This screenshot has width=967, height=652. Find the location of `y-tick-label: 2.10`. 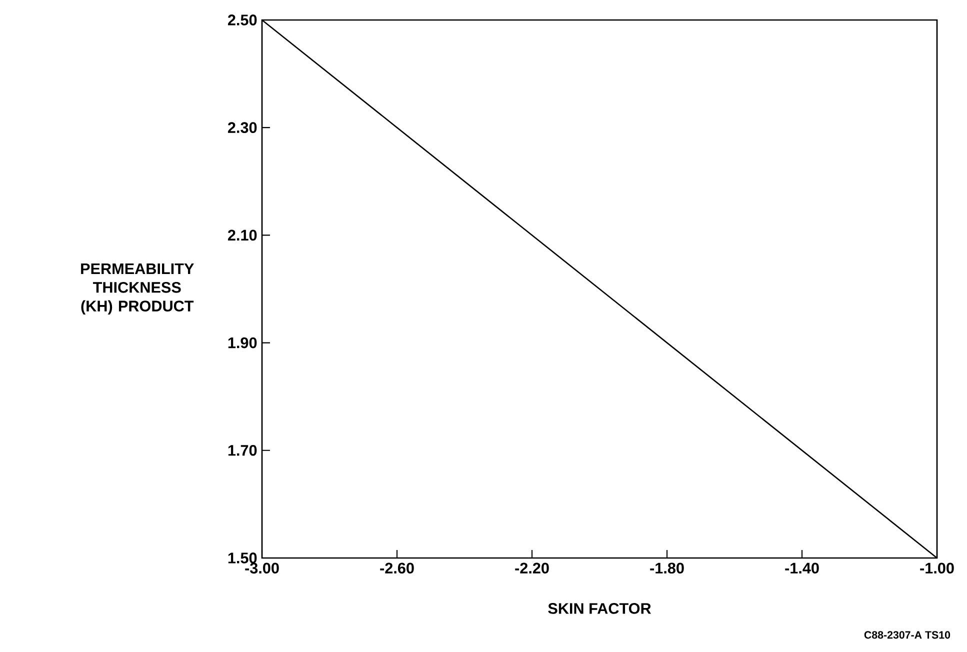

y-tick-label: 2.10 is located at coordinates (242, 235).